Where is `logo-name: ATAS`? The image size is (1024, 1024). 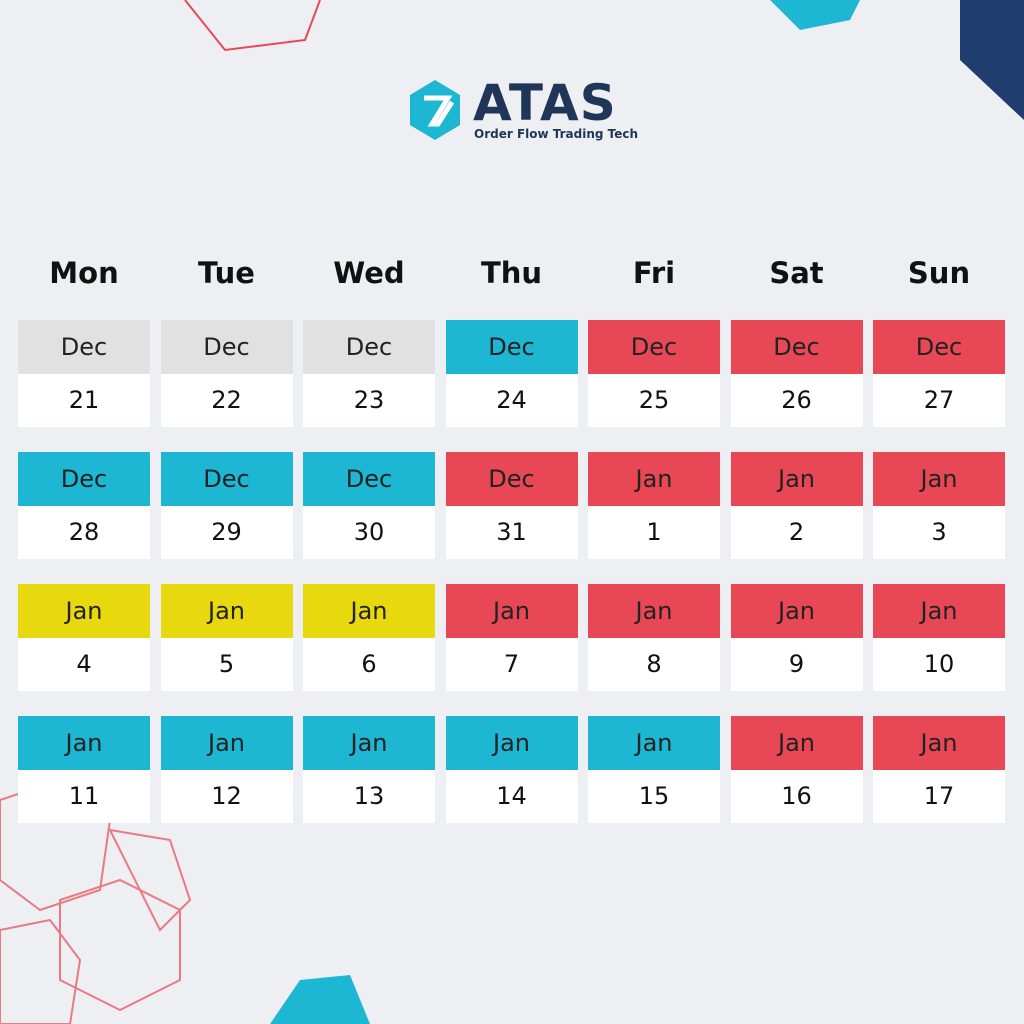 logo-name: ATAS is located at coordinates (545, 103).